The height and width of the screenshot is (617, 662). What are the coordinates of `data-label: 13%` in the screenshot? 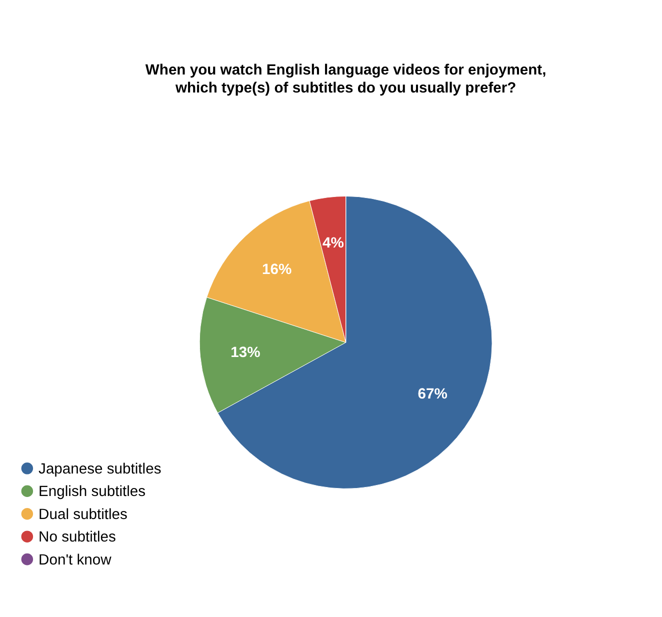 It's located at (245, 352).